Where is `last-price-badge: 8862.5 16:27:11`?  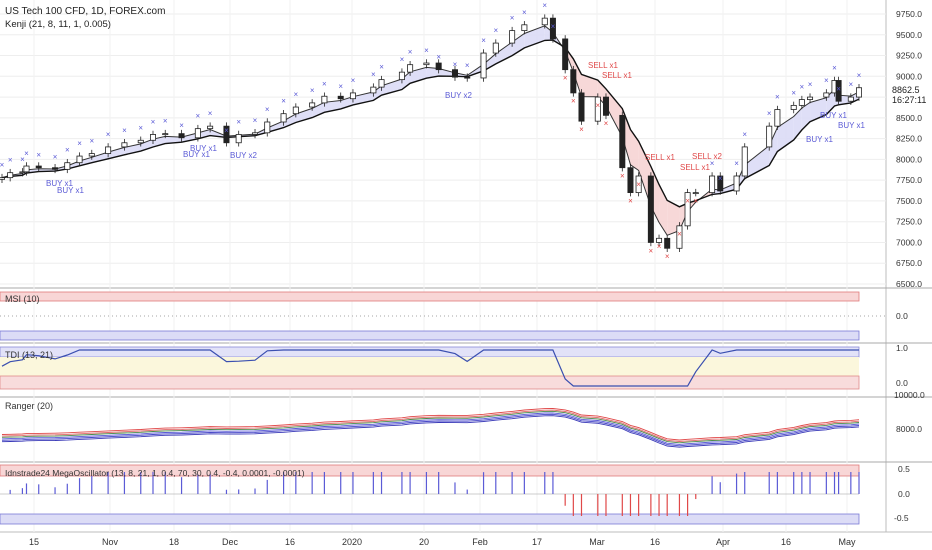
last-price-badge: 8862.5 16:27:11 is located at coordinates (910, 94).